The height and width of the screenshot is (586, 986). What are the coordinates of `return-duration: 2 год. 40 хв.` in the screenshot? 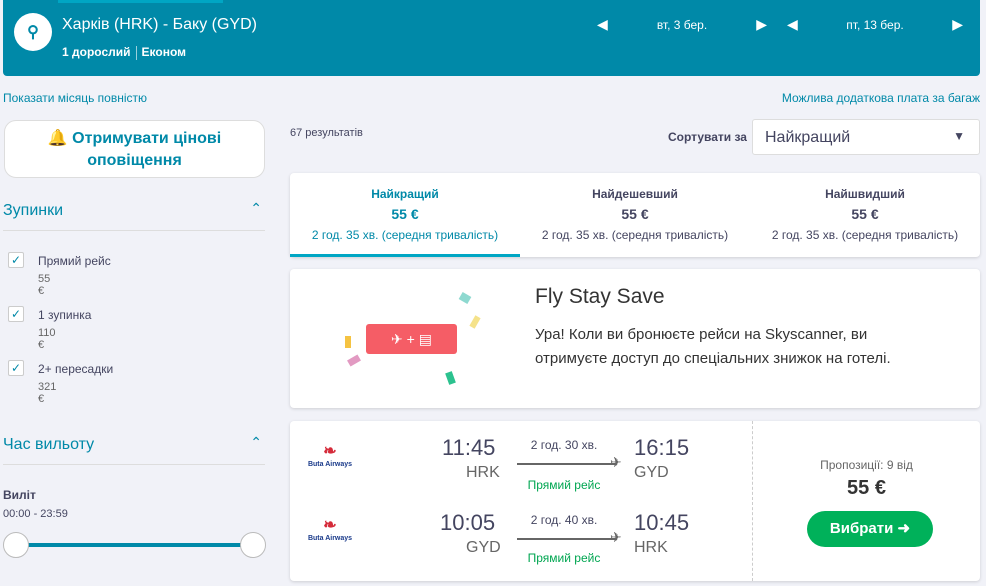 It's located at (564, 520).